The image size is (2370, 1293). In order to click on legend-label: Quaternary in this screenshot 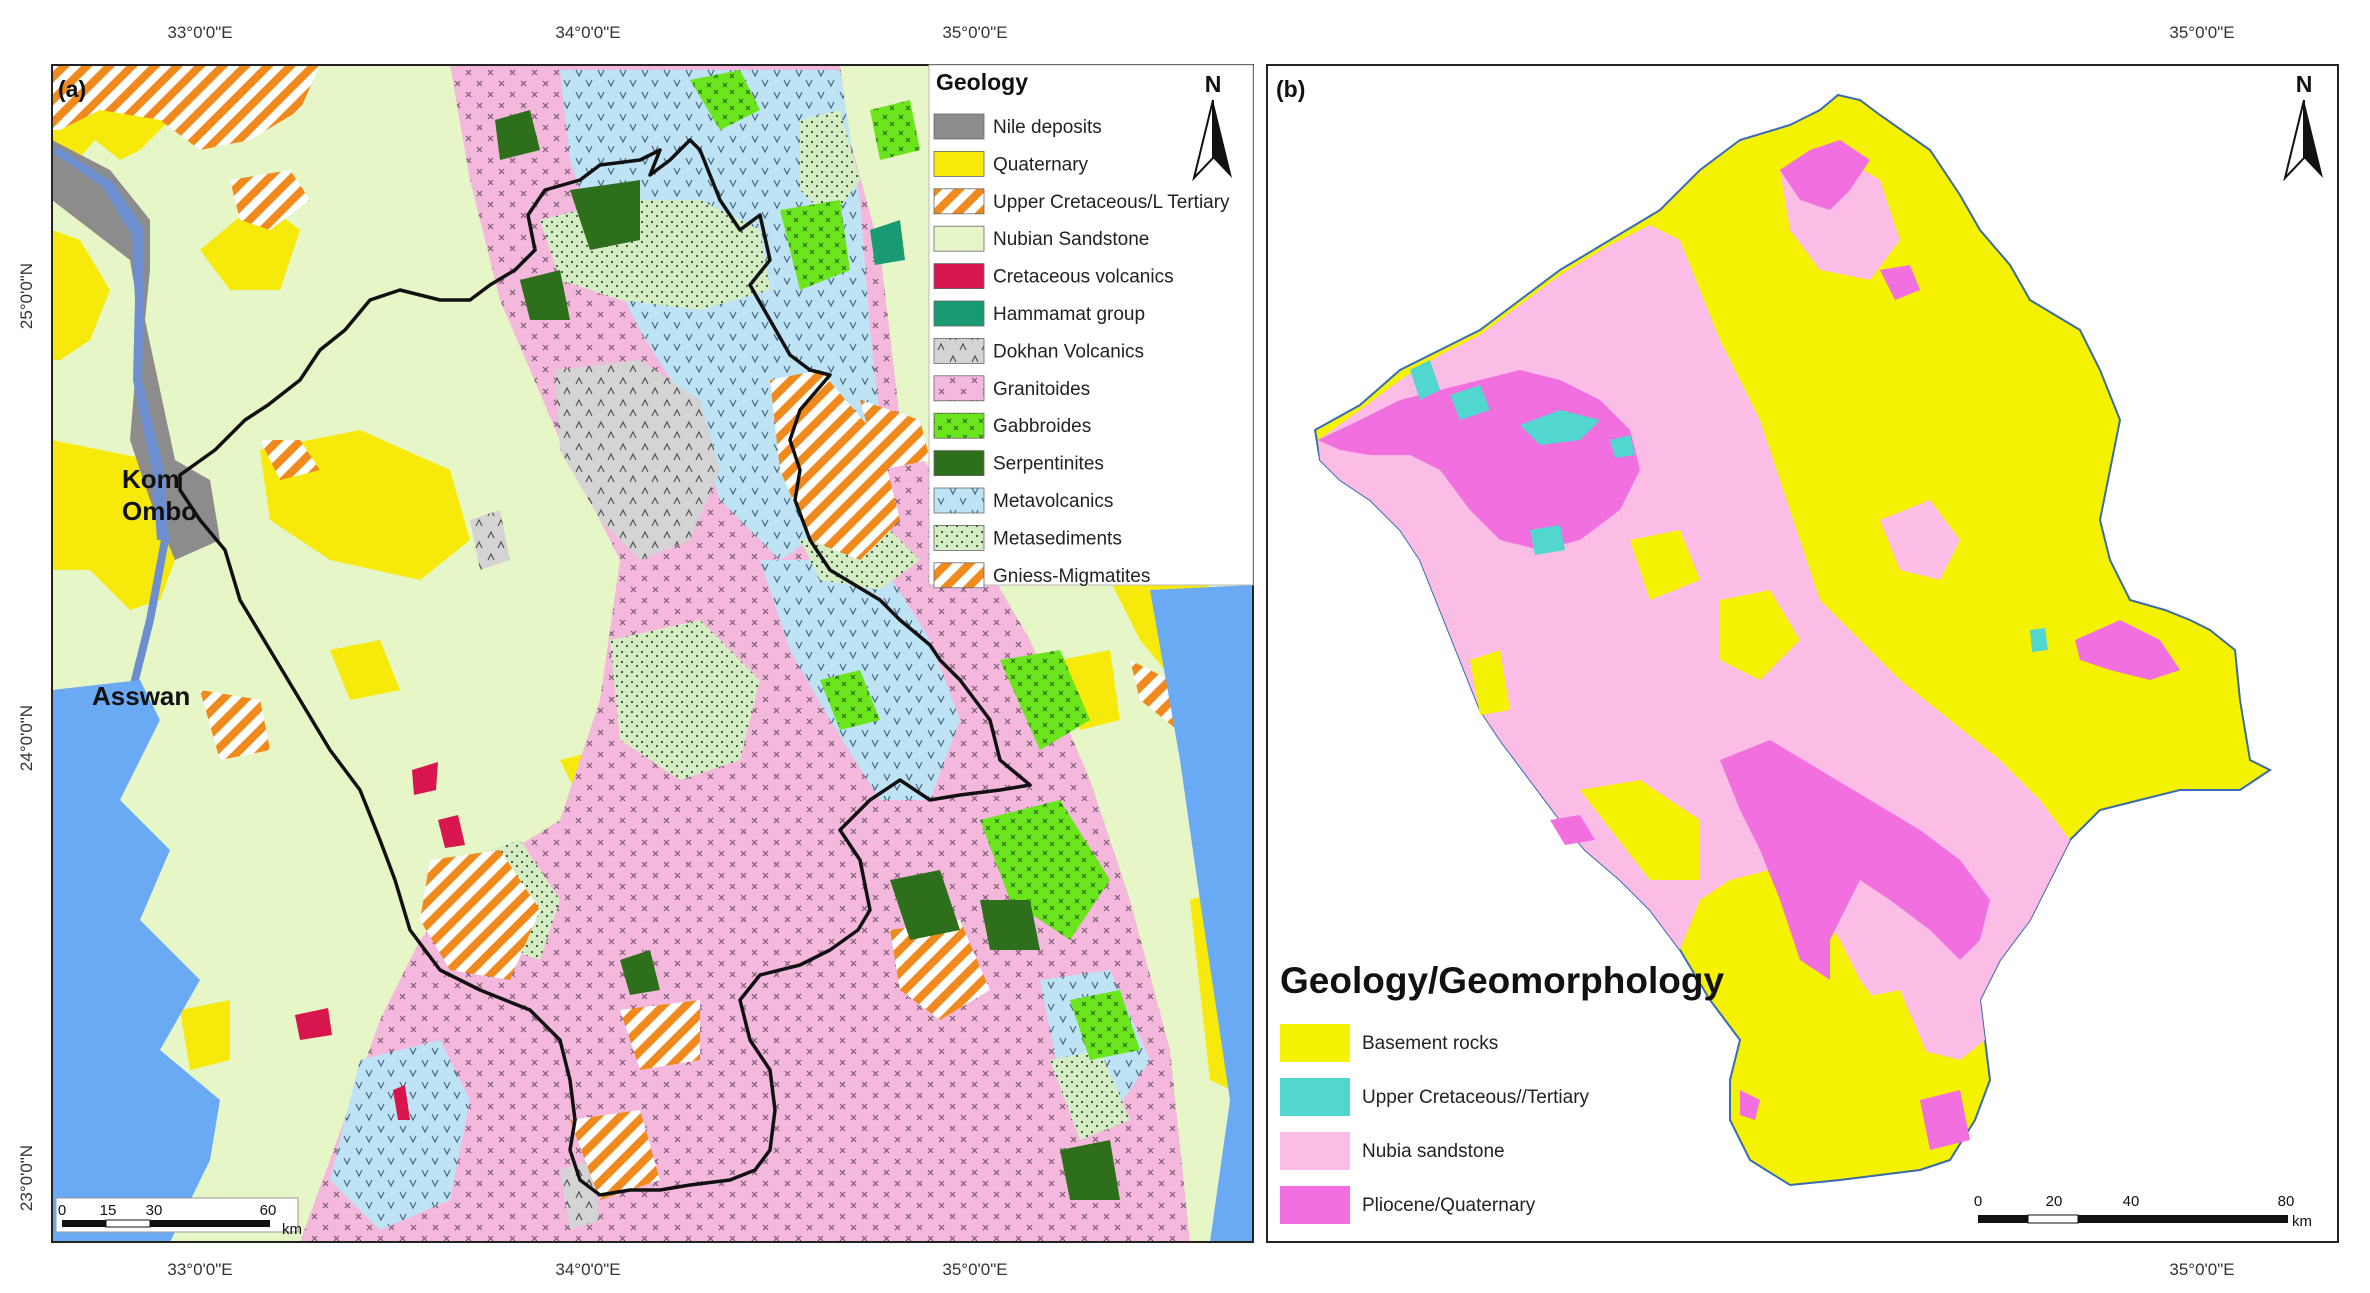, I will do `click(1041, 164)`.